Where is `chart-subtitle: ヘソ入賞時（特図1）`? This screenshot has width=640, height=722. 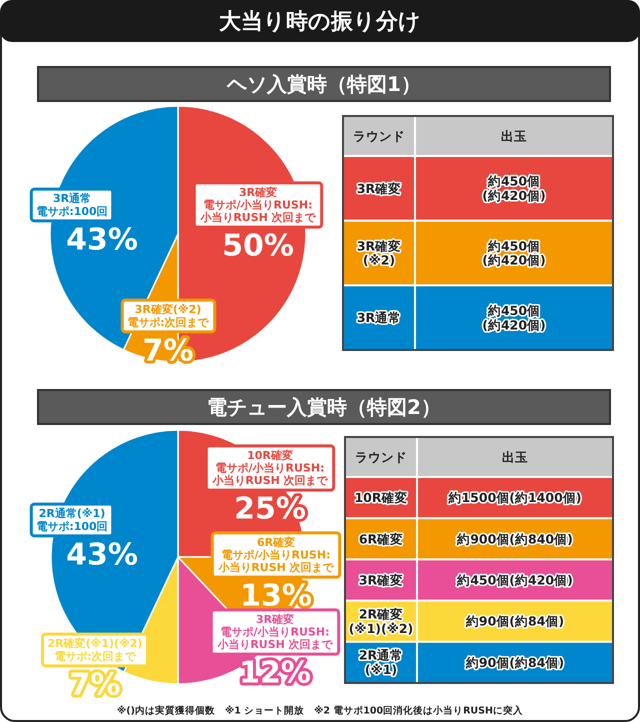 chart-subtitle: ヘソ入賞時（特図1） is located at coordinates (323, 84).